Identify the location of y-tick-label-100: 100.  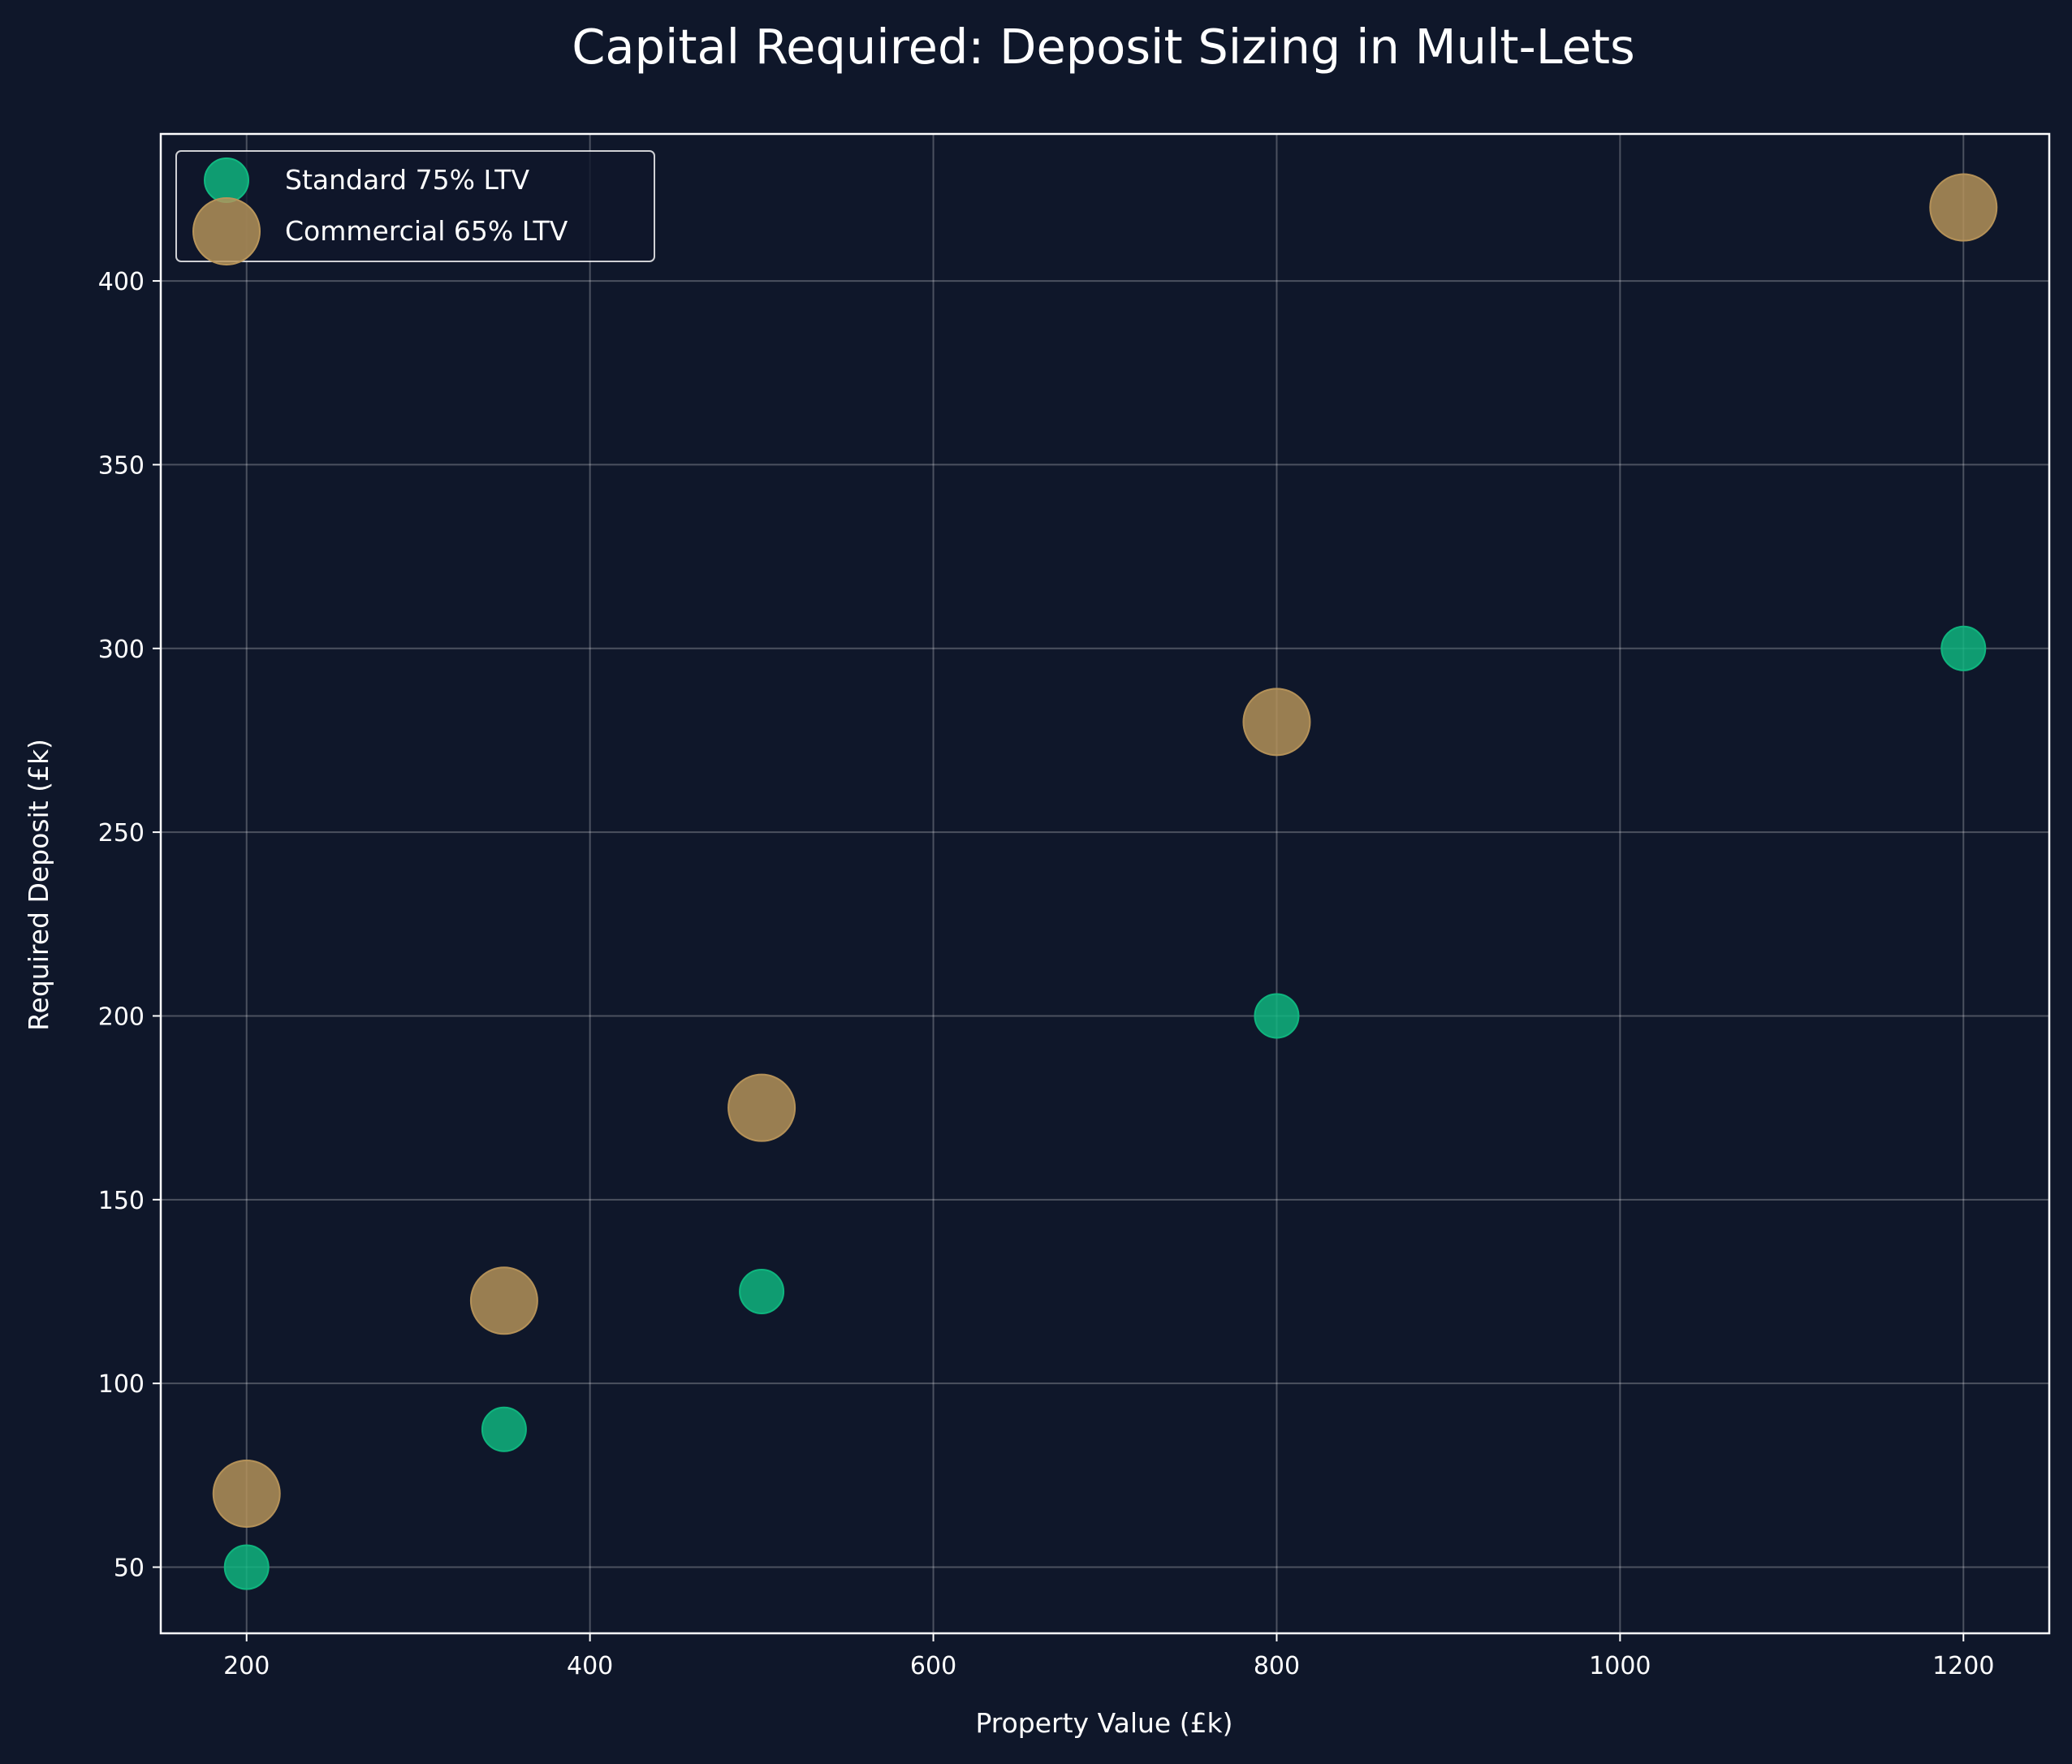
(121, 1384).